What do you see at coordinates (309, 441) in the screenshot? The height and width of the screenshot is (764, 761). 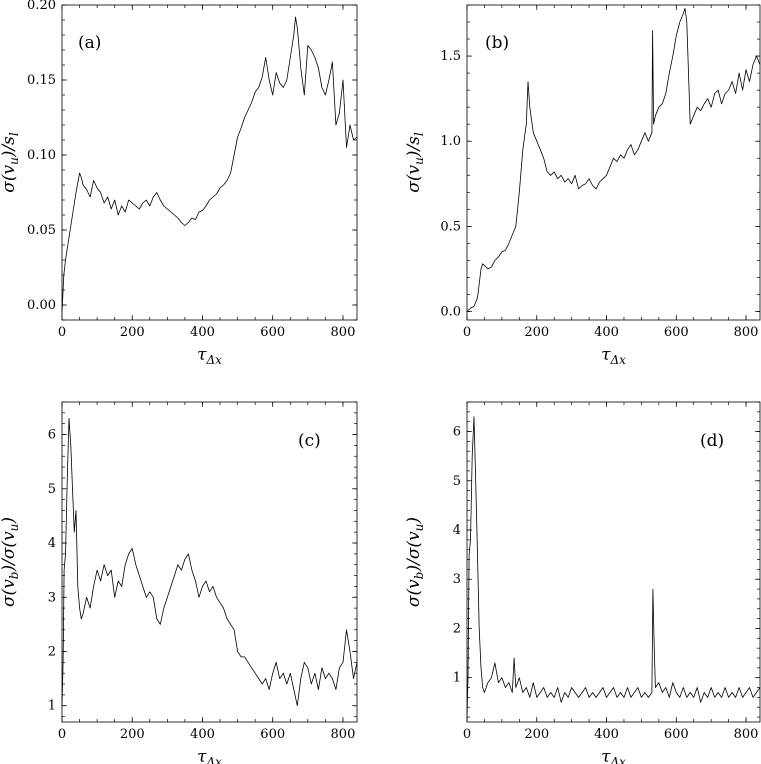 I see `panel-label: (c)` at bounding box center [309, 441].